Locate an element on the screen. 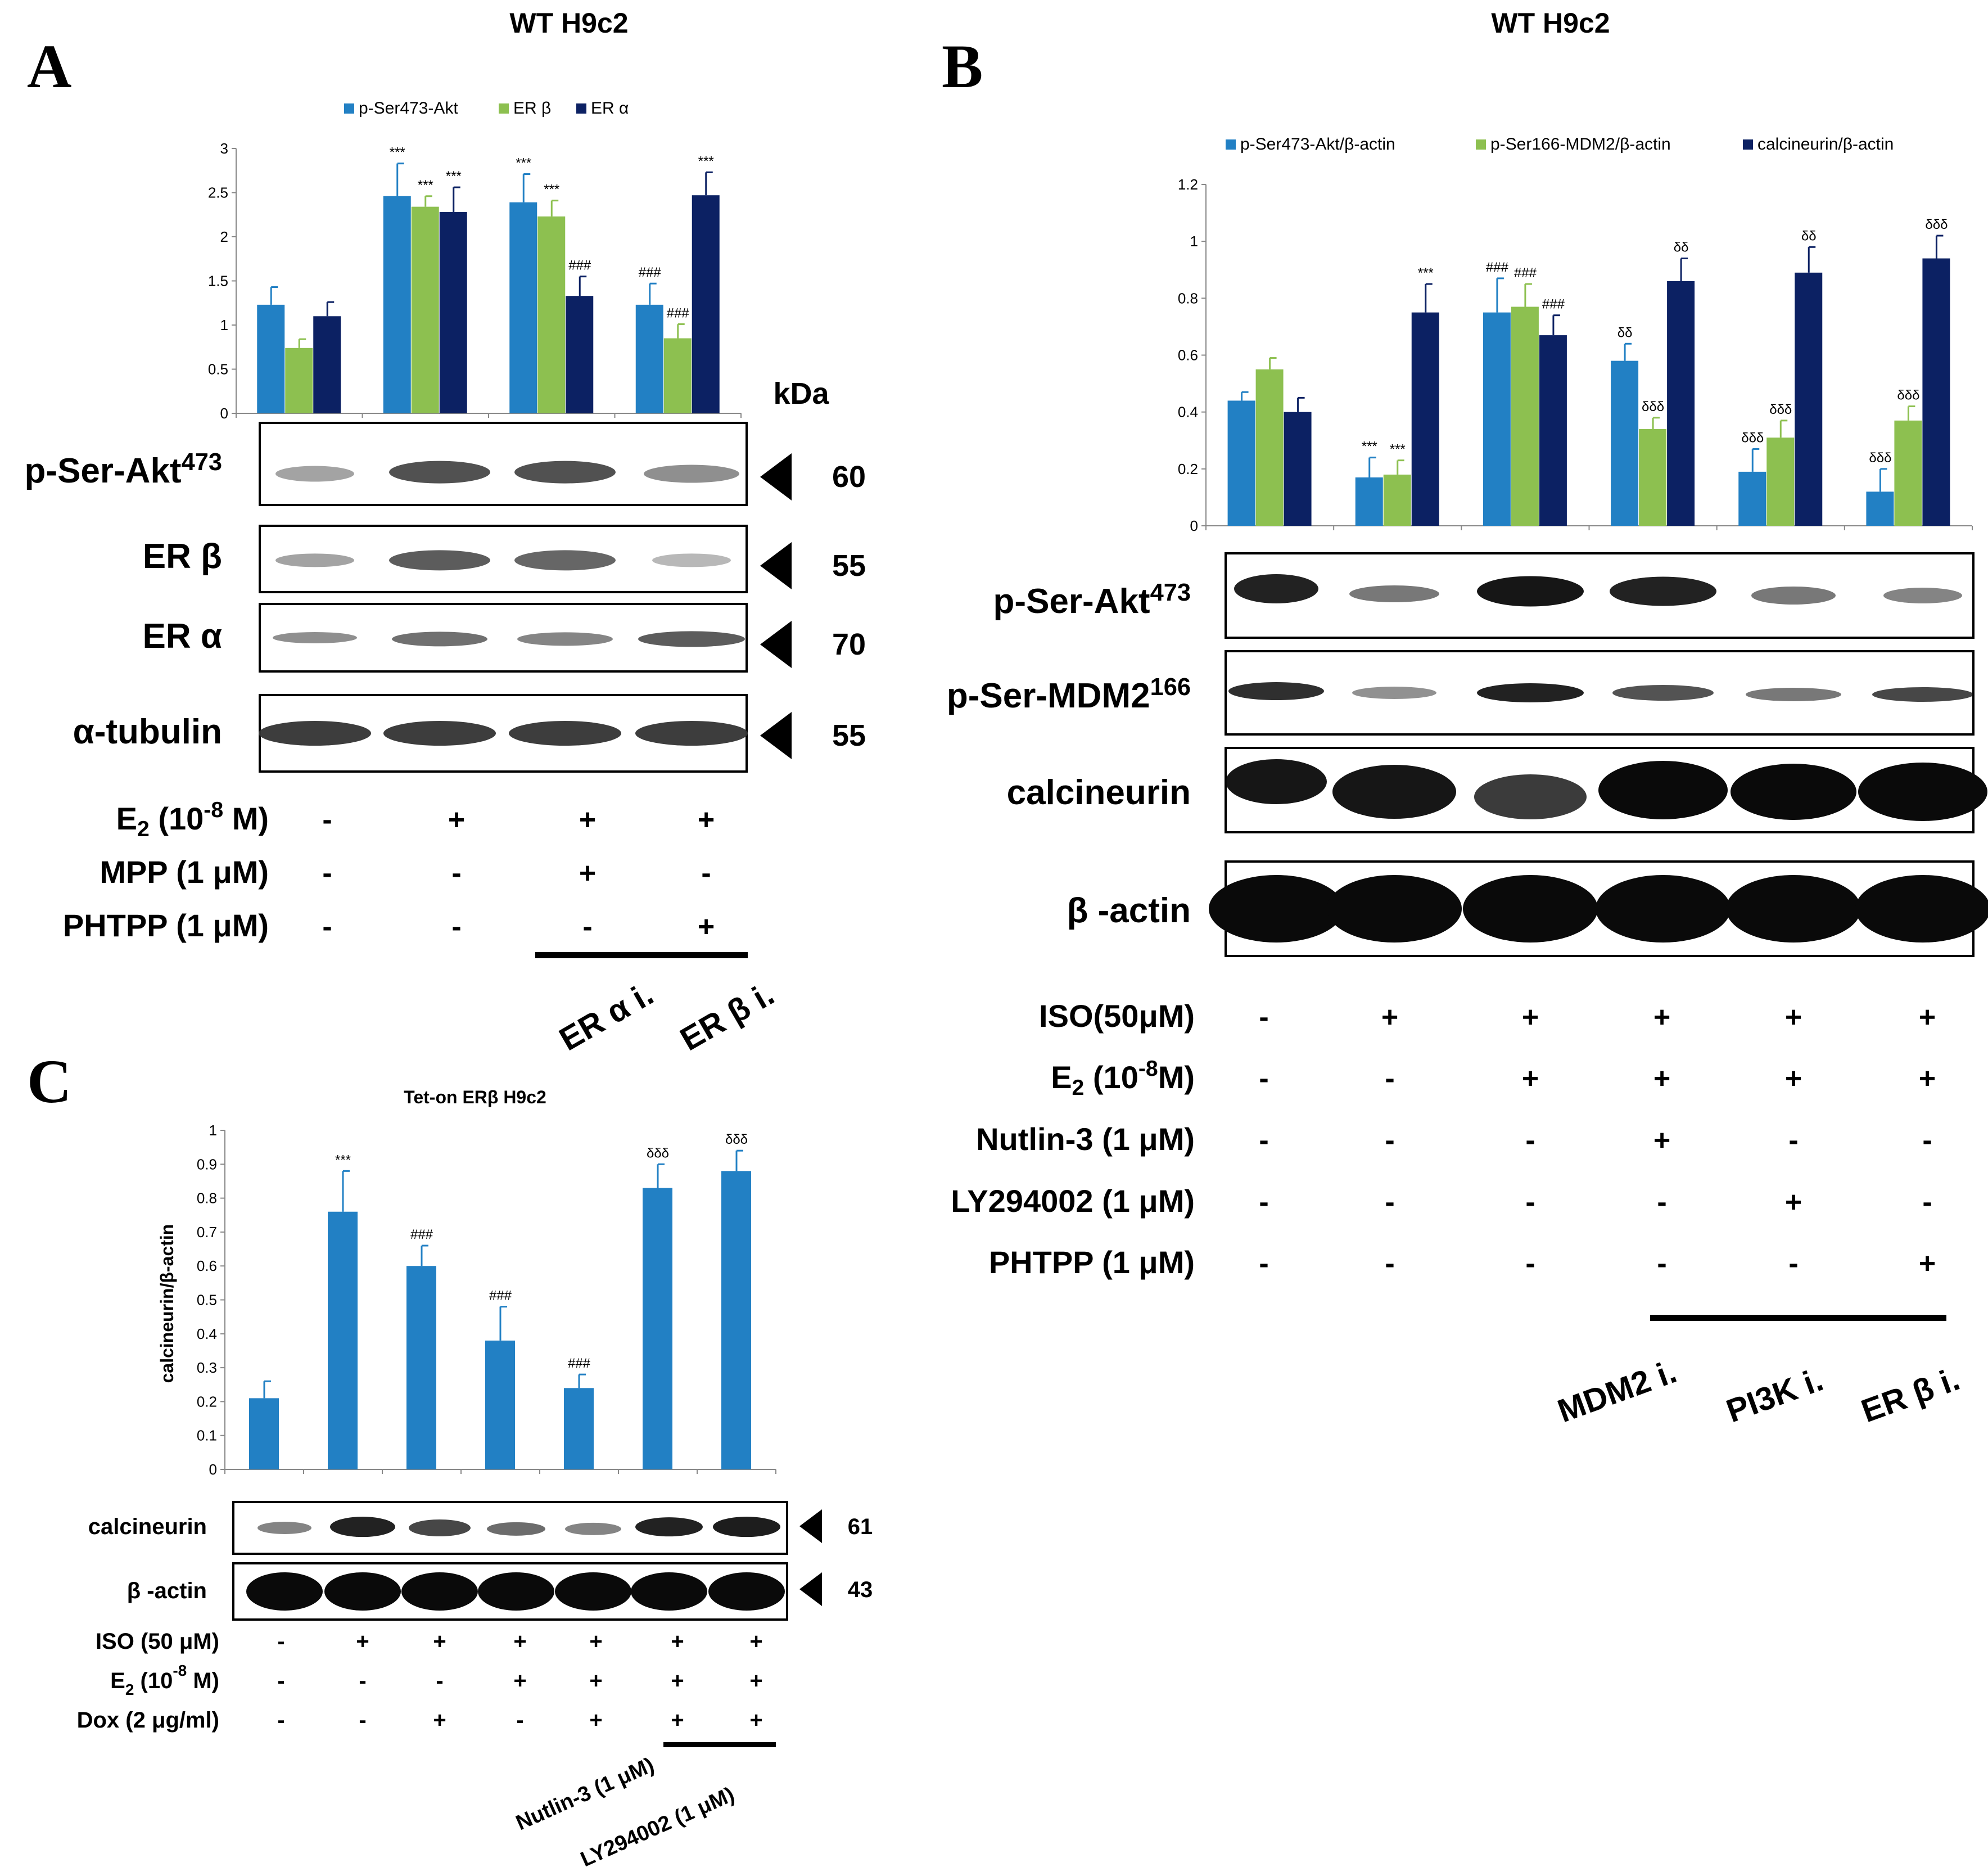  blot-label: p-Ser-Akt473 is located at coordinates (1092, 600).